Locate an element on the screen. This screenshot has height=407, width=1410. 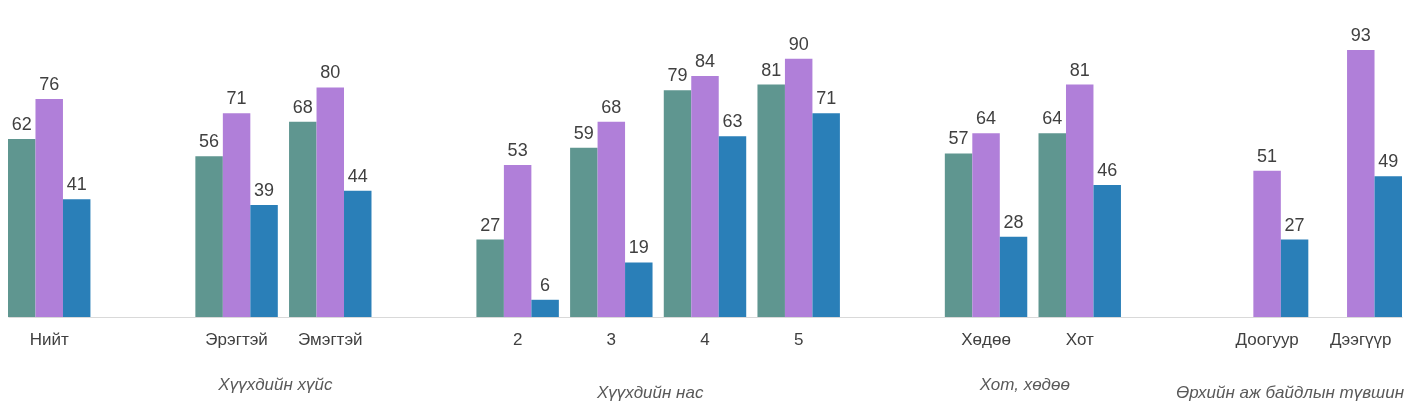
text: Хүүхдийн хүйс is located at coordinates (275, 385).